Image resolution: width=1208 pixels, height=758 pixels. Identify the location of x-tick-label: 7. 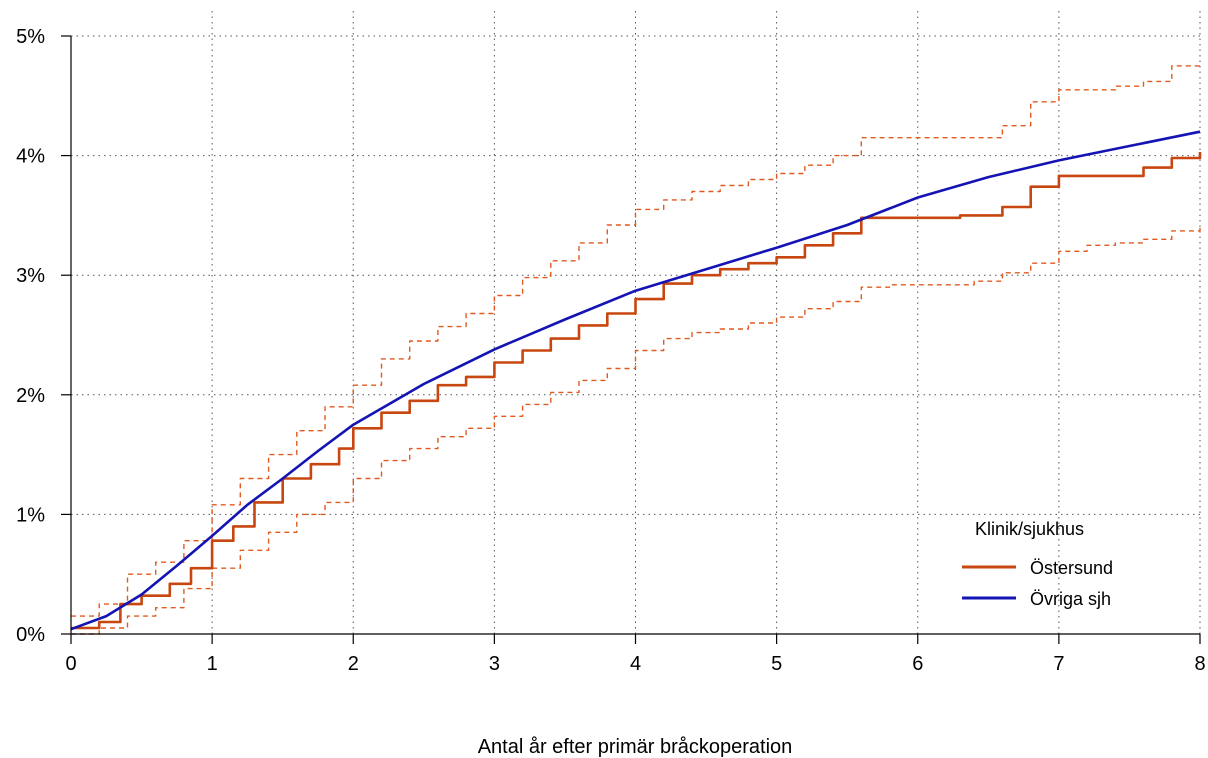
(1058, 664).